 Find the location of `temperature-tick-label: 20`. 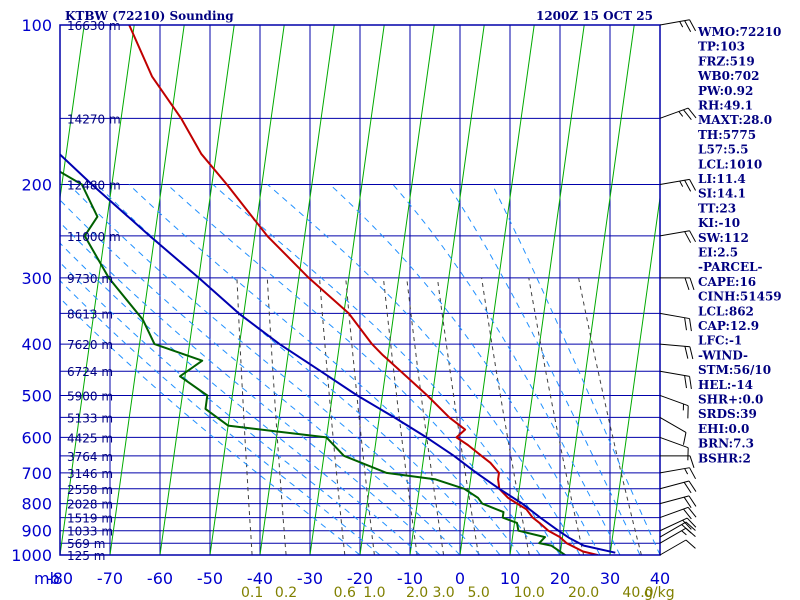

temperature-tick-label: 20 is located at coordinates (560, 578).